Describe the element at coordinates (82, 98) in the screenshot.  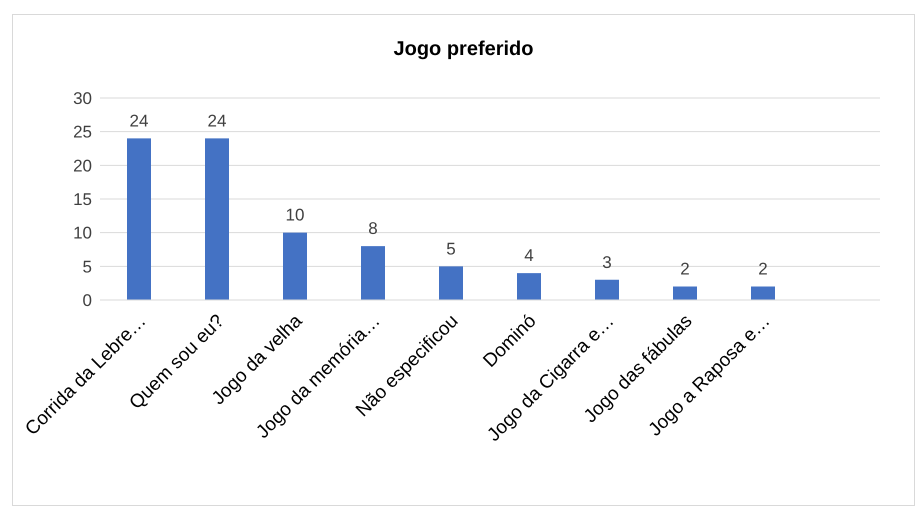
I see `y-tick-label: 30` at that location.